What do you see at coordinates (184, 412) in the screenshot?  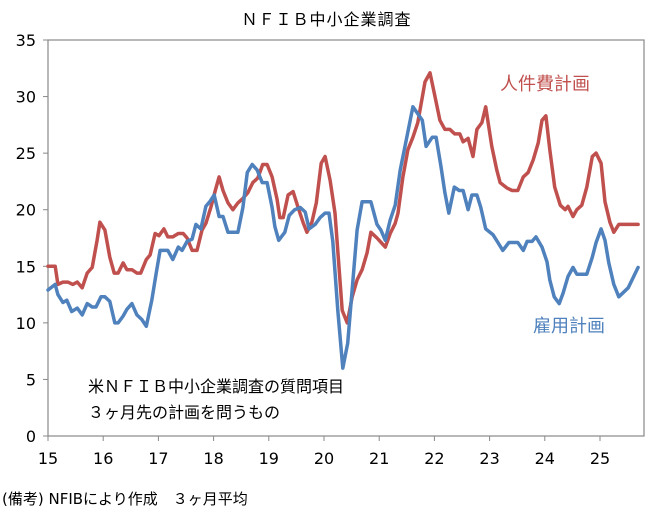 I see `annotation-line-2: ３ヶ月先の計画を問うもの` at bounding box center [184, 412].